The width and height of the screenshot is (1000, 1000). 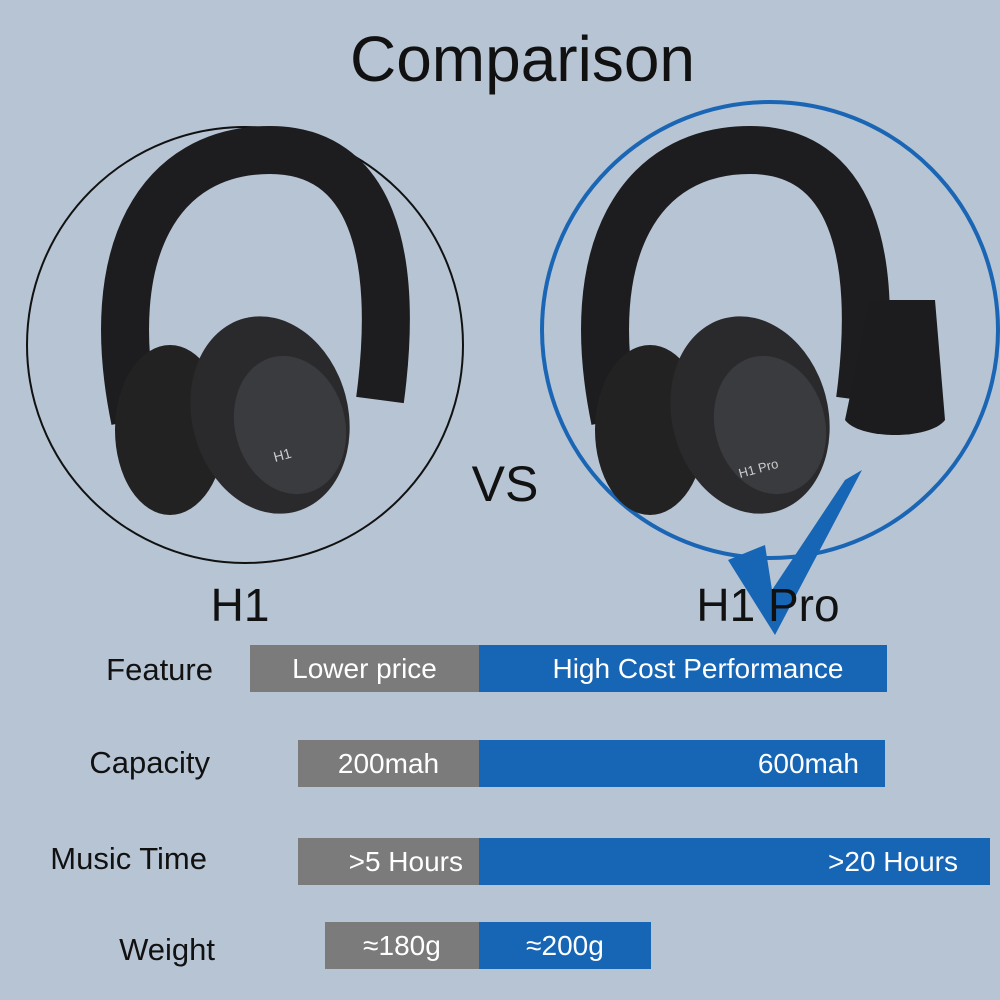 What do you see at coordinates (795, 552) in the screenshot?
I see `checkmark` at bounding box center [795, 552].